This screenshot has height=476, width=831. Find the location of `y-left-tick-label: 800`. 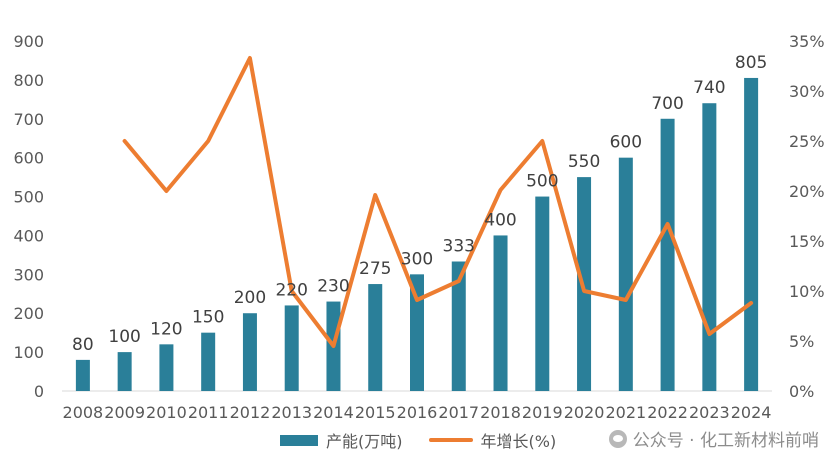

y-left-tick-label: 800 is located at coordinates (28, 80).